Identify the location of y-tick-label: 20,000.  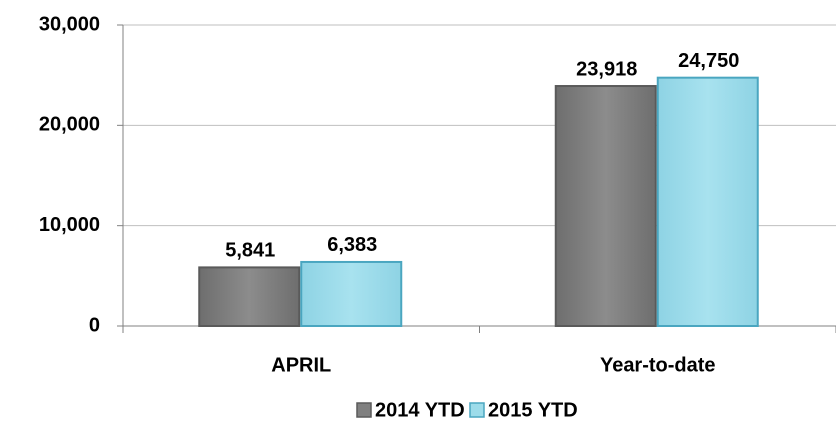
(69, 125).